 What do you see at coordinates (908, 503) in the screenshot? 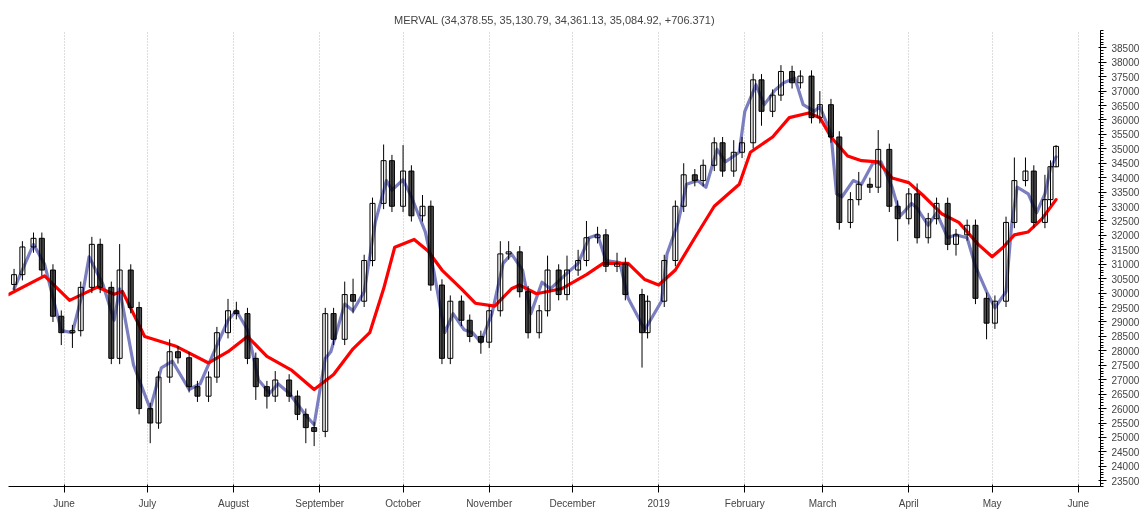
I see `x-tick-label: April` at bounding box center [908, 503].